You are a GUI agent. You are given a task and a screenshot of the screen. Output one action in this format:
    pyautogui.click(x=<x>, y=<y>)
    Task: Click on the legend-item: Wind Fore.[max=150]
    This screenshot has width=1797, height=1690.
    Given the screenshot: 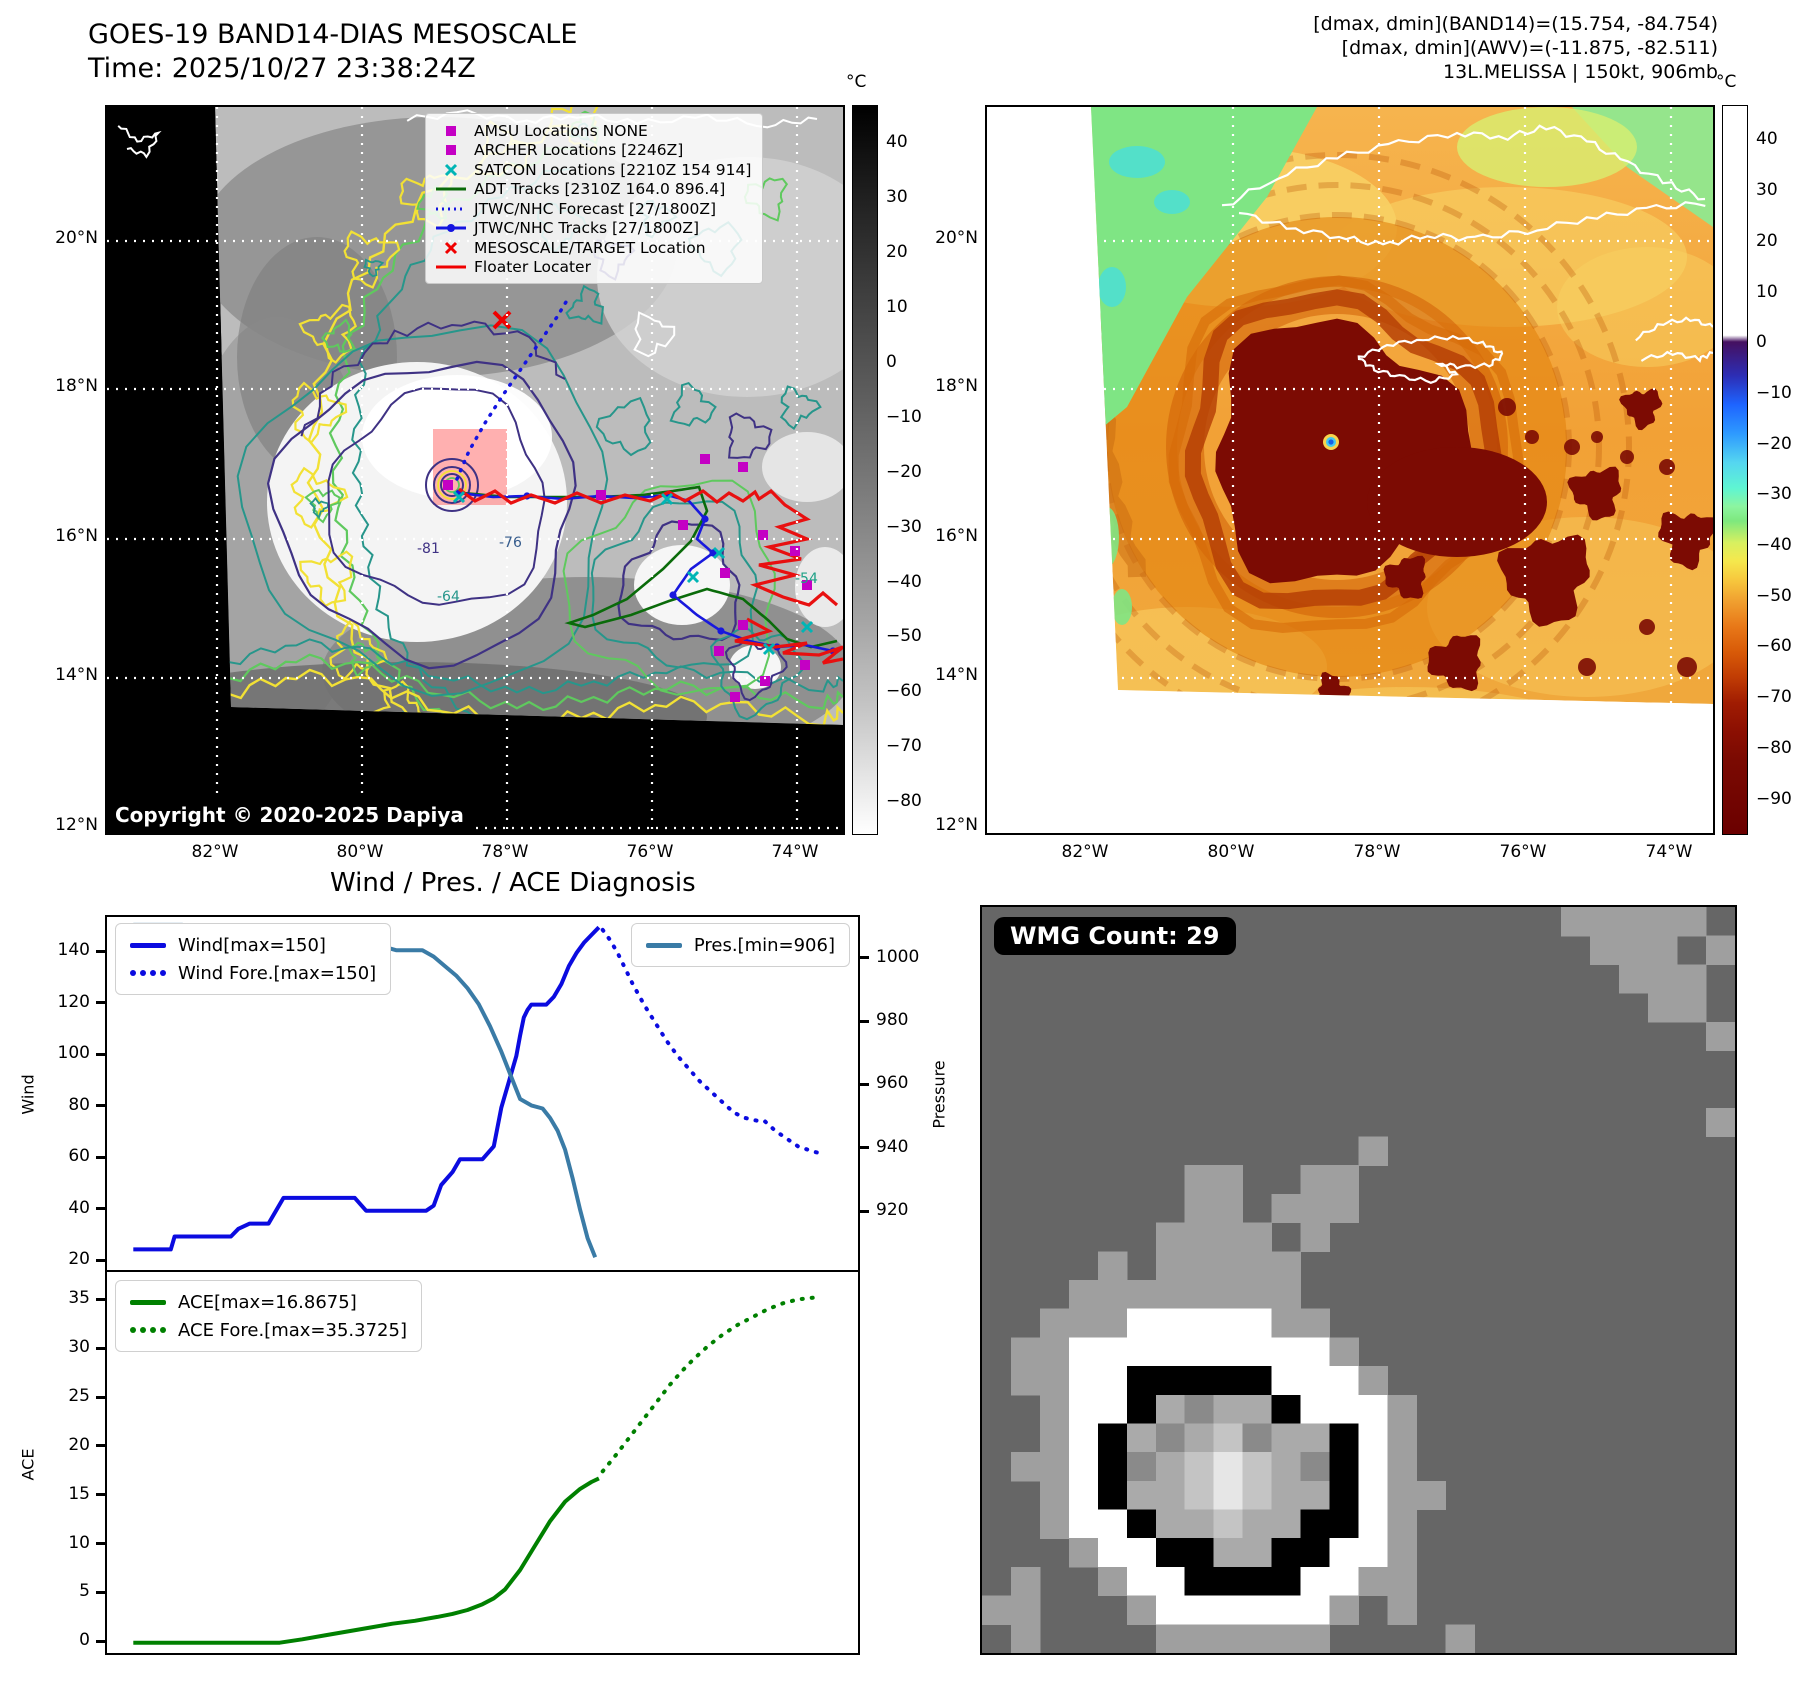 What is the action you would take?
    pyautogui.click(x=253, y=973)
    